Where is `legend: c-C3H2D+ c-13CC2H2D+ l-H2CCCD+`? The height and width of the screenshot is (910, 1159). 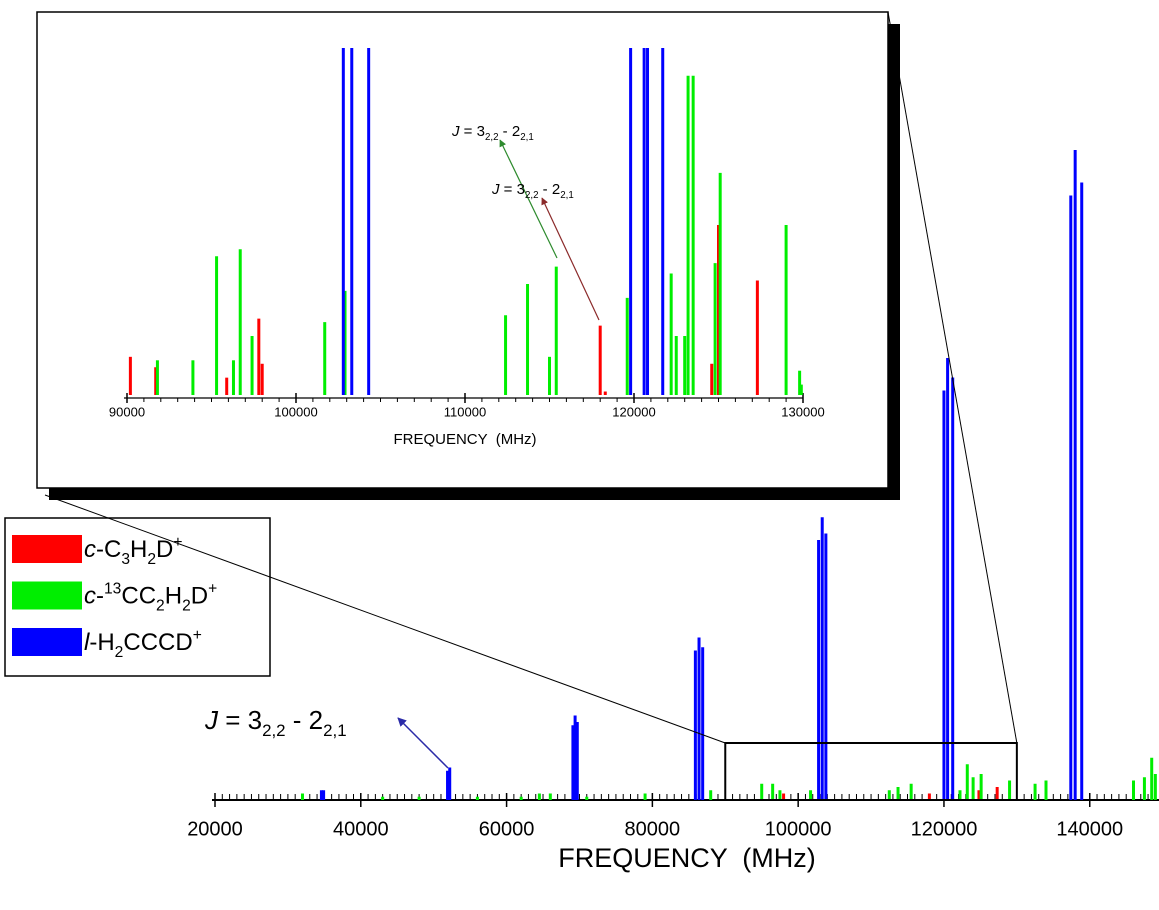 legend: c-C3H2D+ c-13CC2H2D+ l-H2CCCD+ is located at coordinates (137, 597).